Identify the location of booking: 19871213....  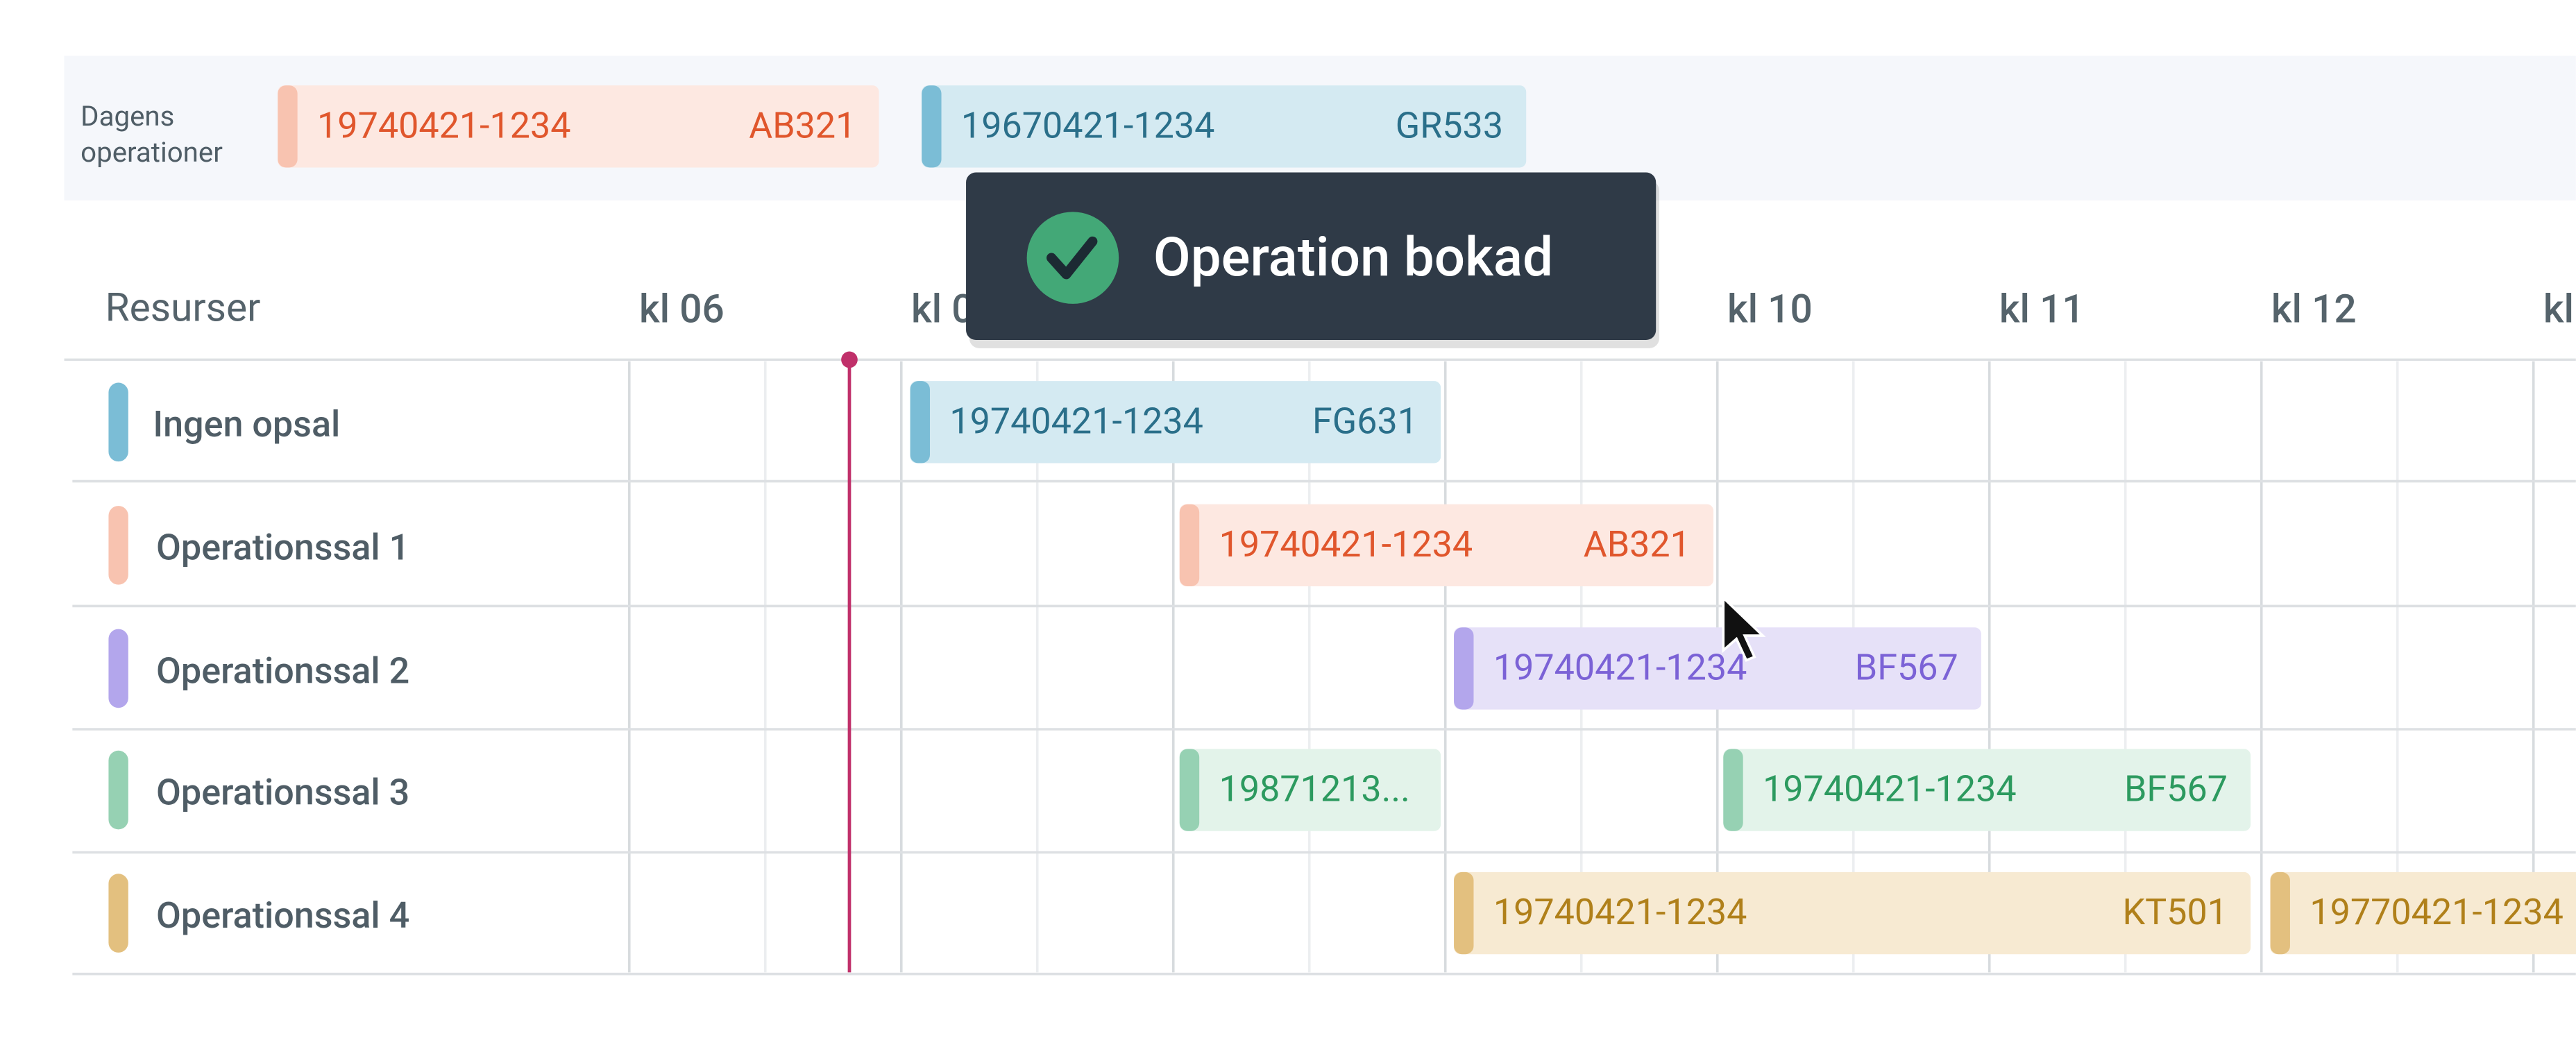
(1310, 790).